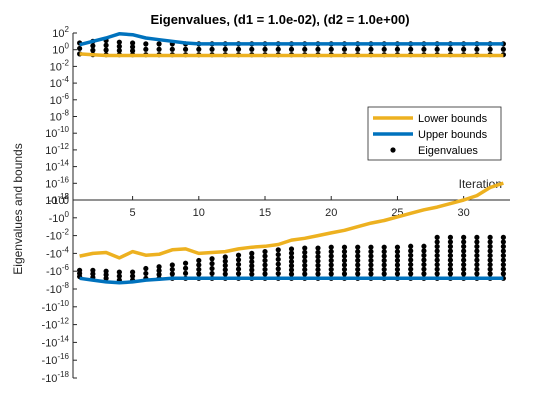 This screenshot has width=560, height=420. What do you see at coordinates (453, 135) in the screenshot?
I see `legend-entry: Upper bounds` at bounding box center [453, 135].